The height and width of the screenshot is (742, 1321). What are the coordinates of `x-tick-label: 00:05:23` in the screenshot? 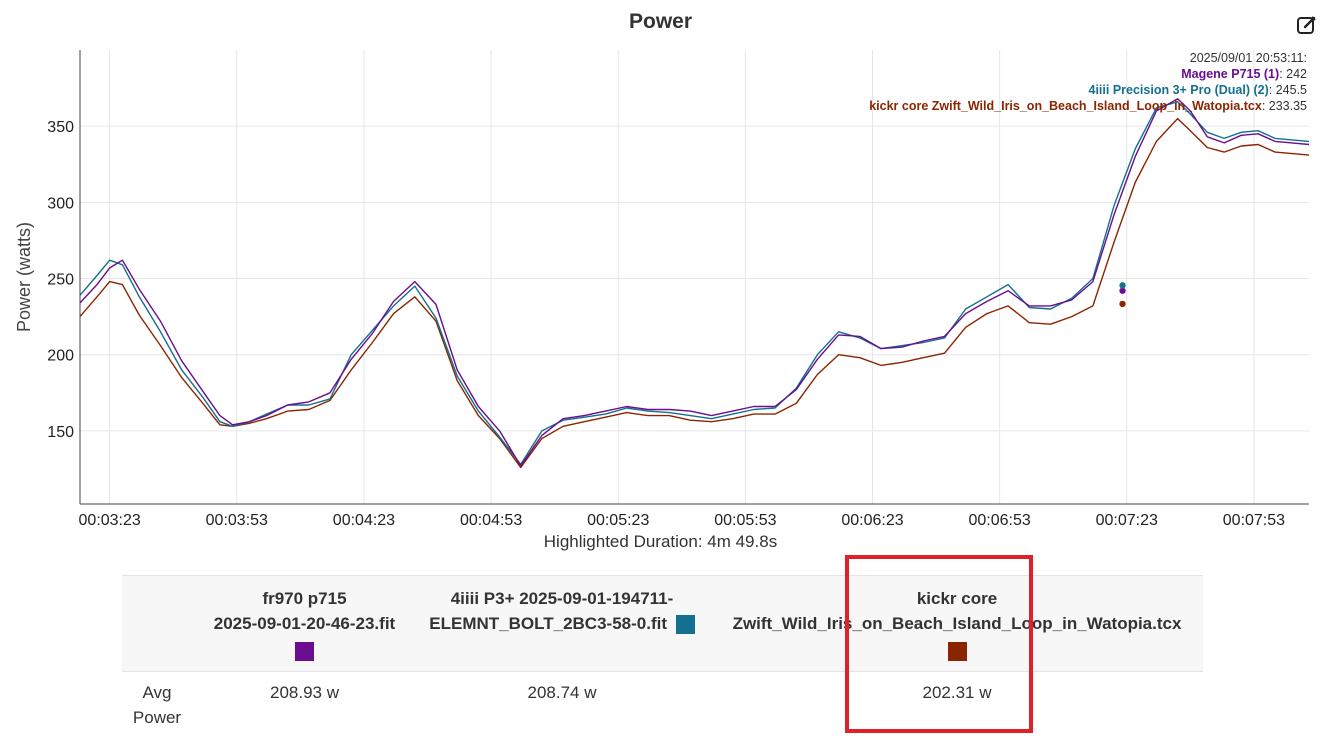 It's located at (618, 520).